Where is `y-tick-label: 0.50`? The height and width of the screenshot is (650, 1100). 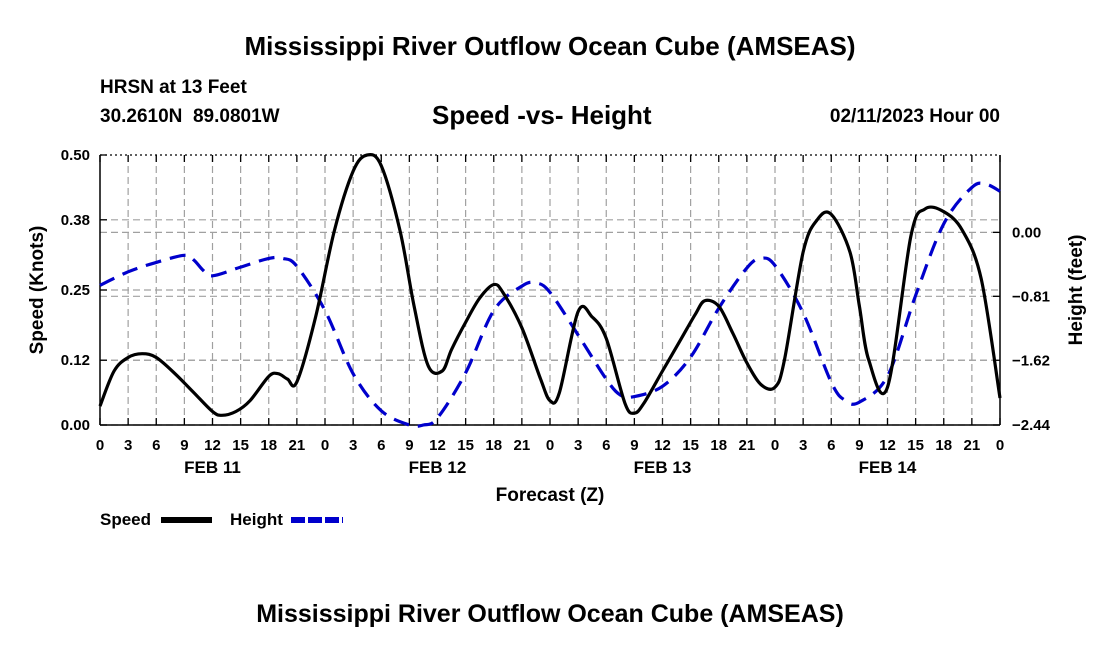
y-tick-label: 0.50 is located at coordinates (75, 155).